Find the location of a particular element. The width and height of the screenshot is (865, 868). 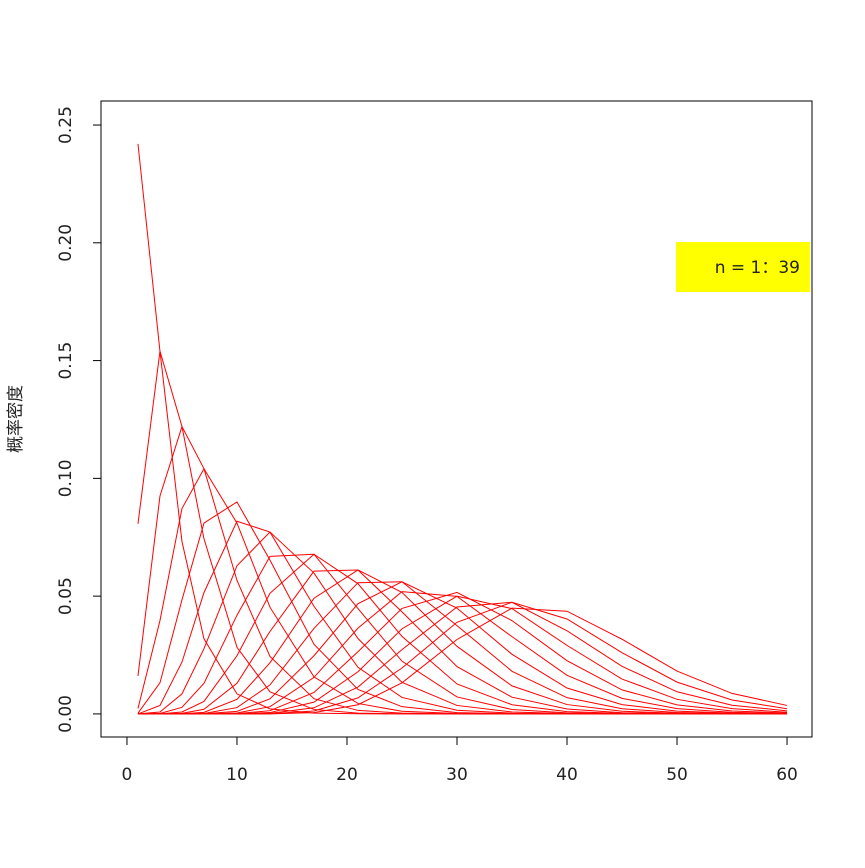

y-tick-label: 0.00 is located at coordinates (66, 714).